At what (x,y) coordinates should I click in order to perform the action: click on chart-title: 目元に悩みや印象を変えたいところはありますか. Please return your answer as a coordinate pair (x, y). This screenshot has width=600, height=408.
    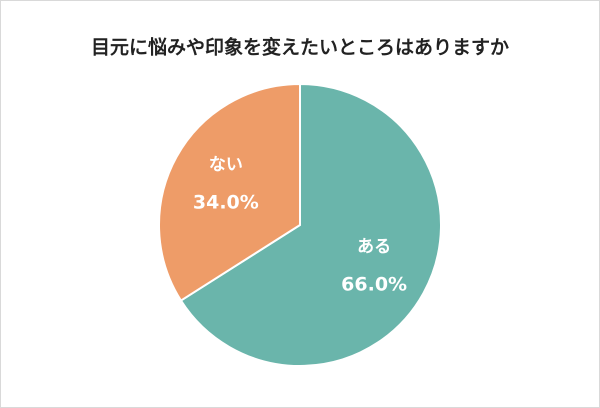
    Looking at the image, I should click on (300, 47).